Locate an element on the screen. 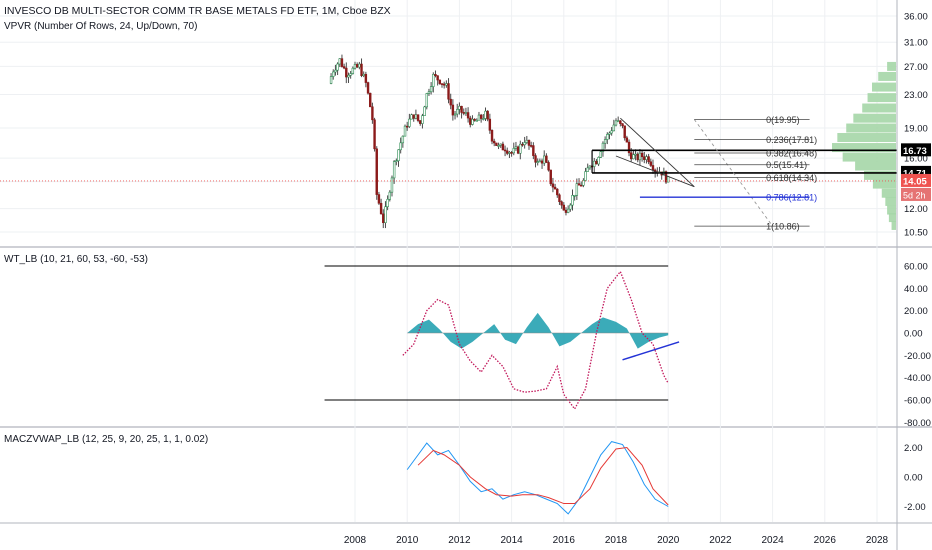 The height and width of the screenshot is (550, 932). countdown-badge: 5d 2h is located at coordinates (914, 195).